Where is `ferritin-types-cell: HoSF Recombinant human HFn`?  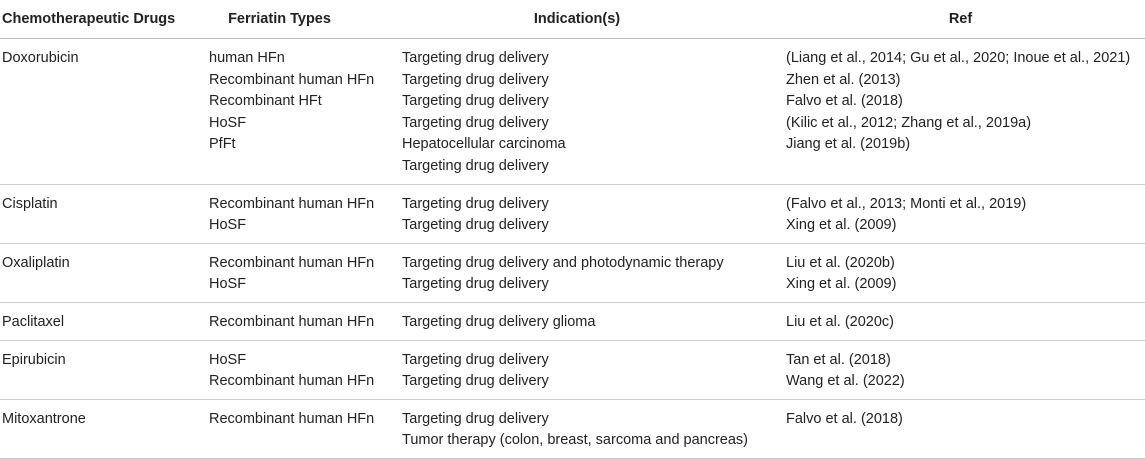
ferritin-types-cell: HoSF Recombinant human HFn is located at coordinates (279, 370).